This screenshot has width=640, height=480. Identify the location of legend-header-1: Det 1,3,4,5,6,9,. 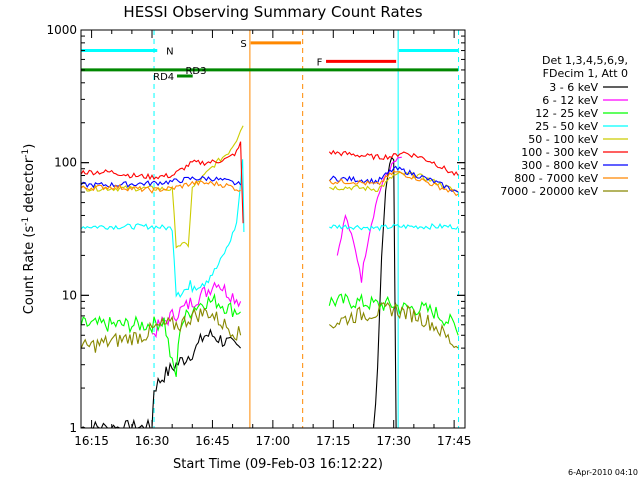
(585, 60).